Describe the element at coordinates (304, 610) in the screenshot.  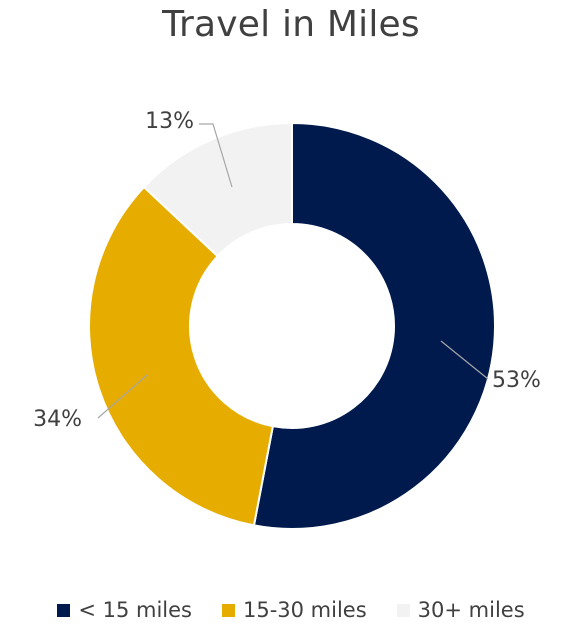
I see `legend-label-15-30: 15-30 miles` at that location.